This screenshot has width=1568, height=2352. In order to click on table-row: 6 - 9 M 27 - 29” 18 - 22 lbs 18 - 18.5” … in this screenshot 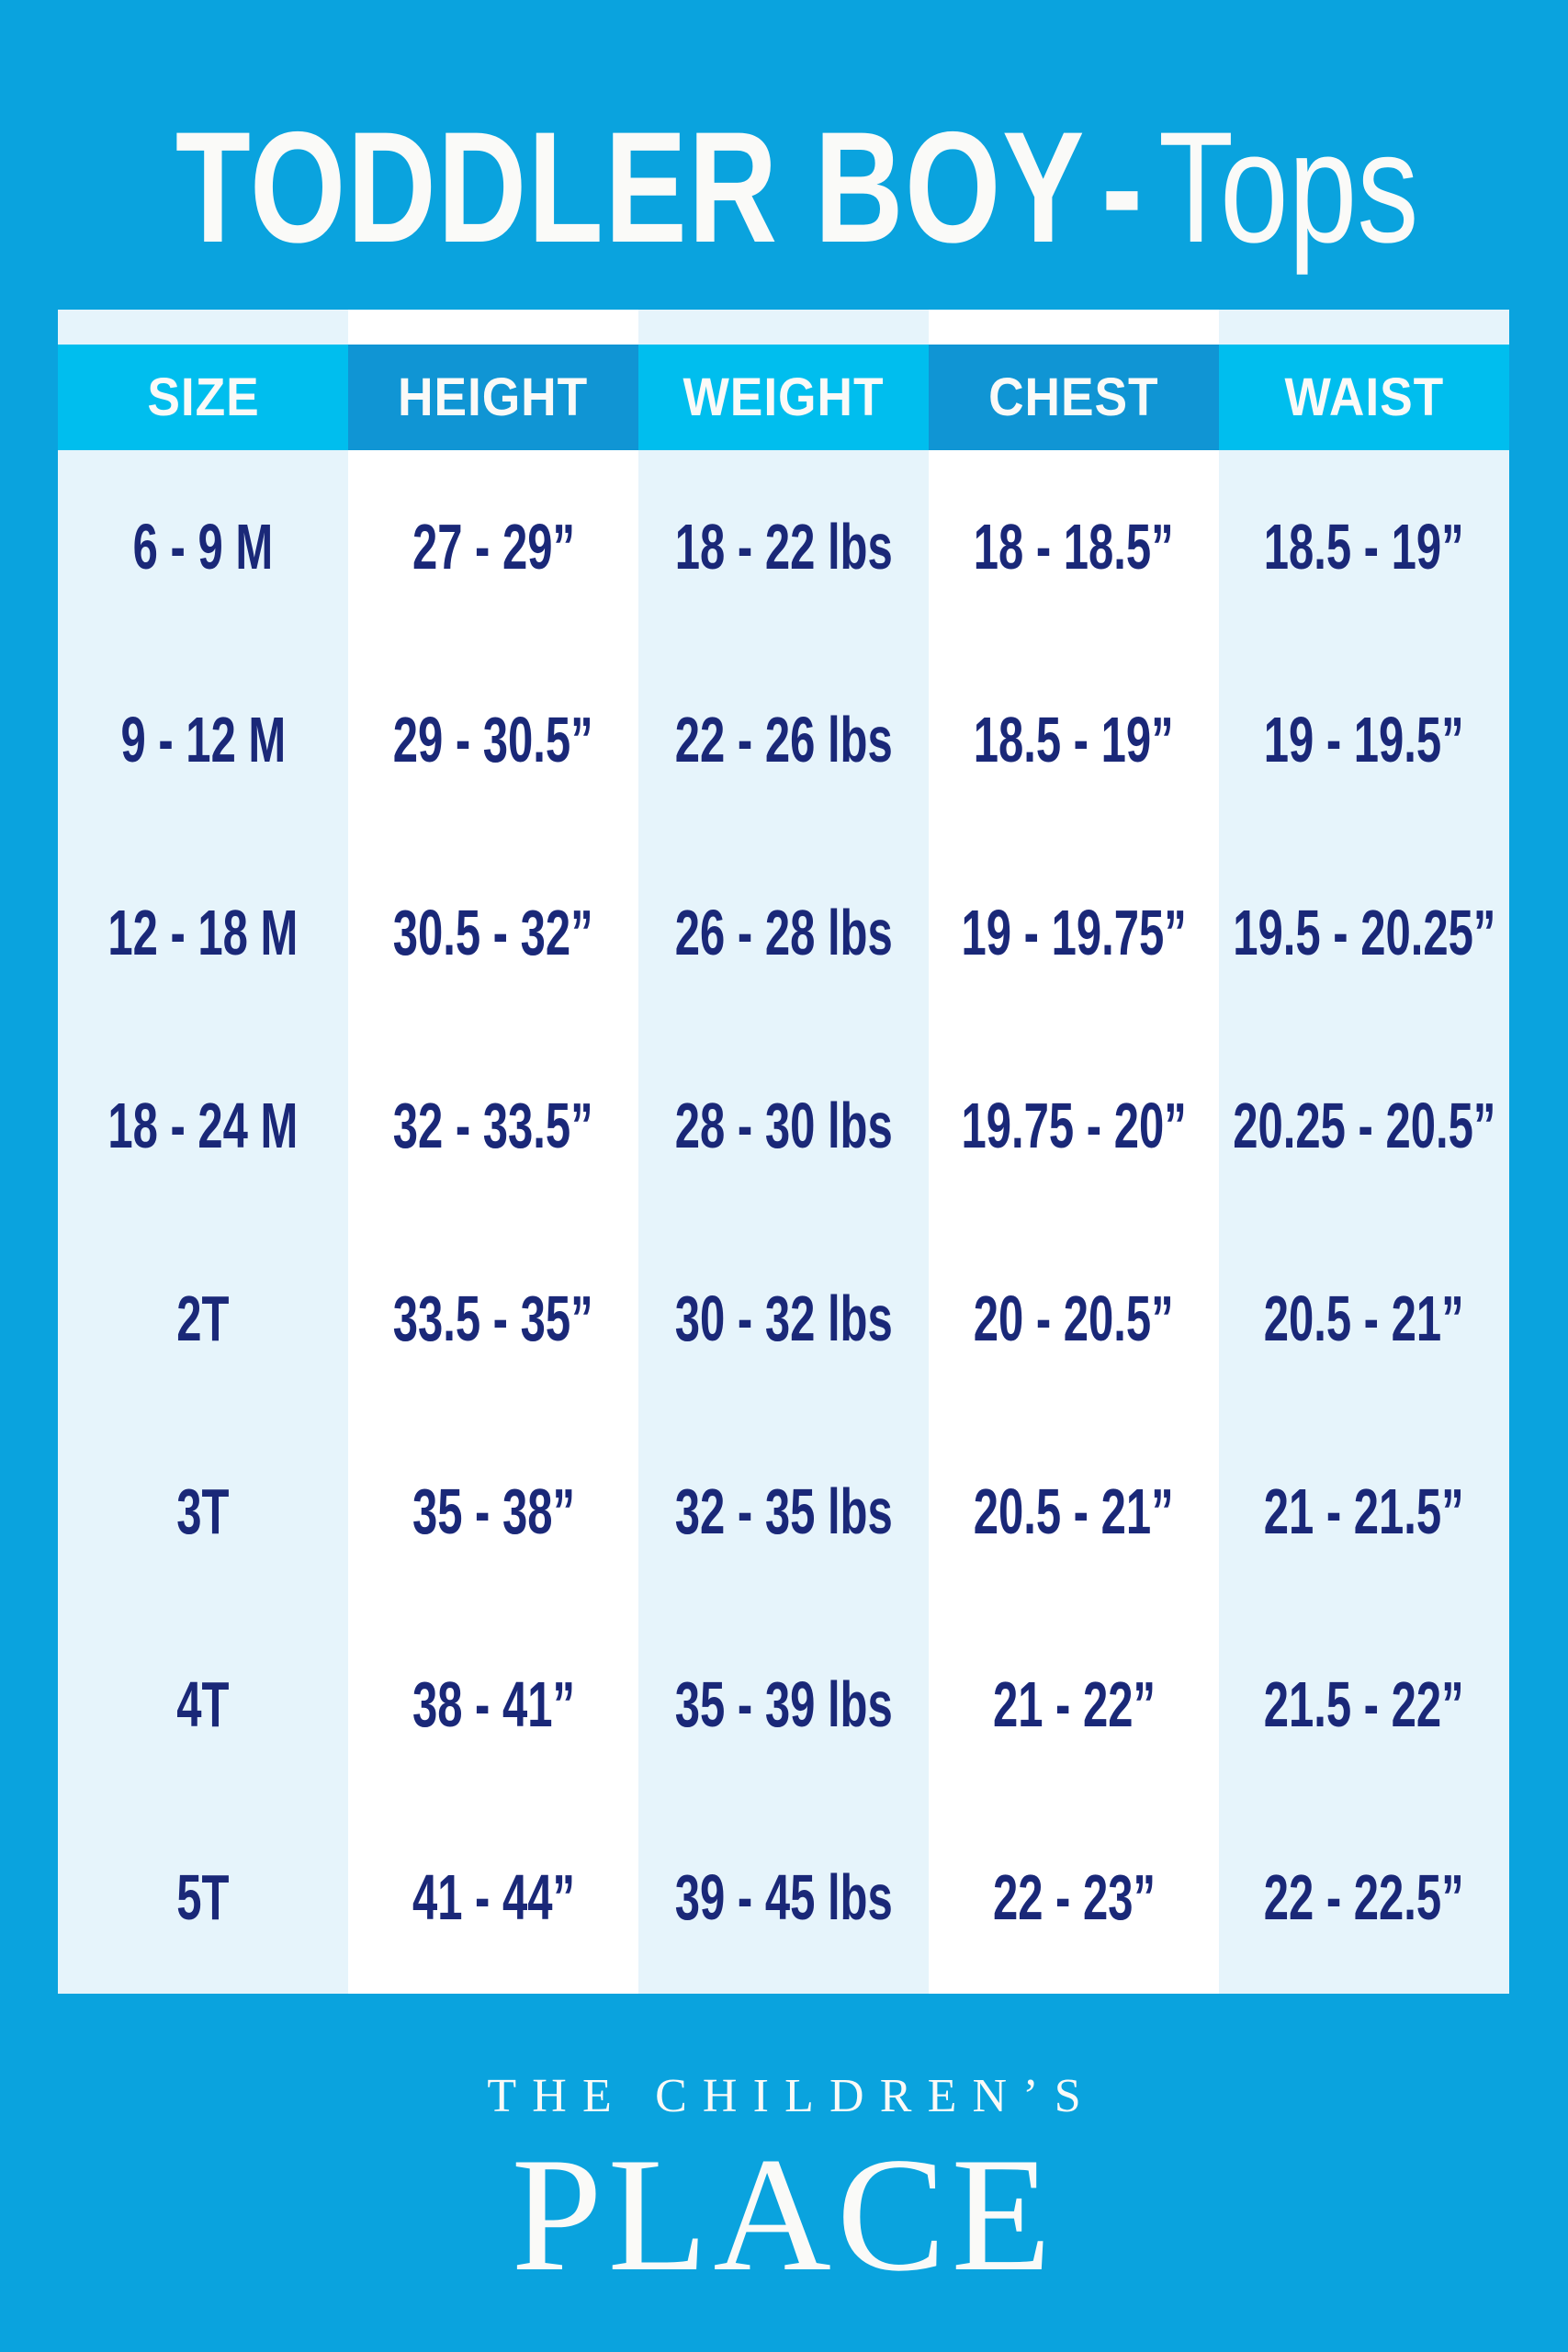, I will do `click(783, 546)`.